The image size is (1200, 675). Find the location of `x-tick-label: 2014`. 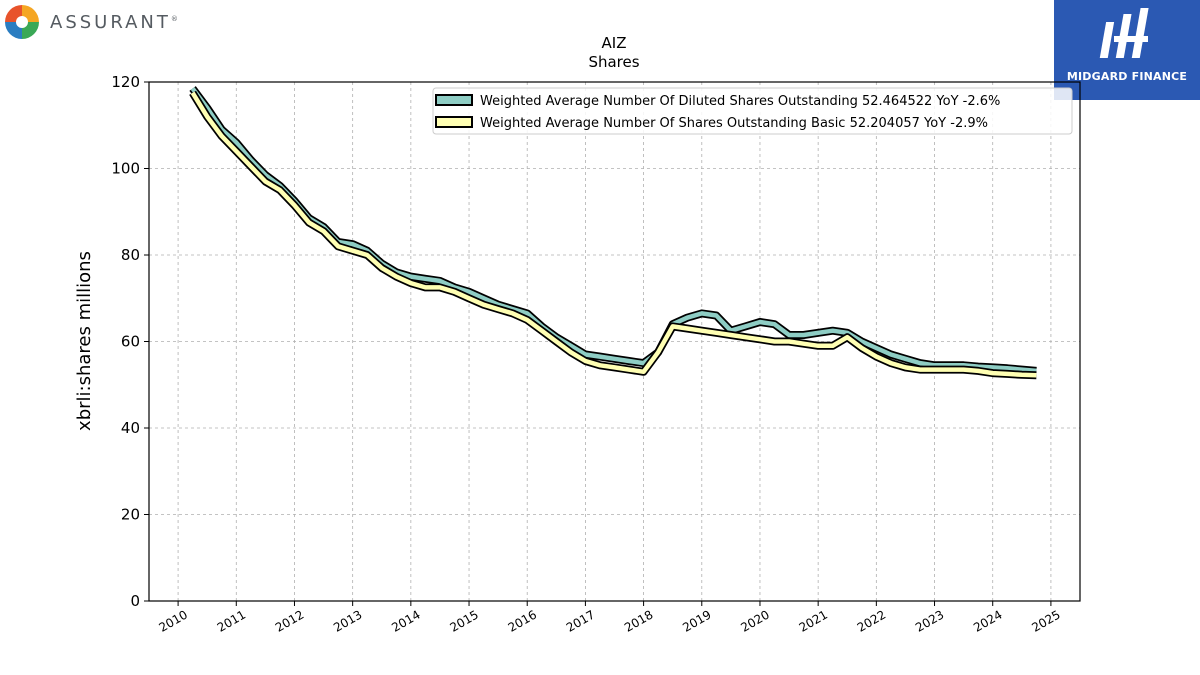

x-tick-label: 2014 is located at coordinates (405, 620).